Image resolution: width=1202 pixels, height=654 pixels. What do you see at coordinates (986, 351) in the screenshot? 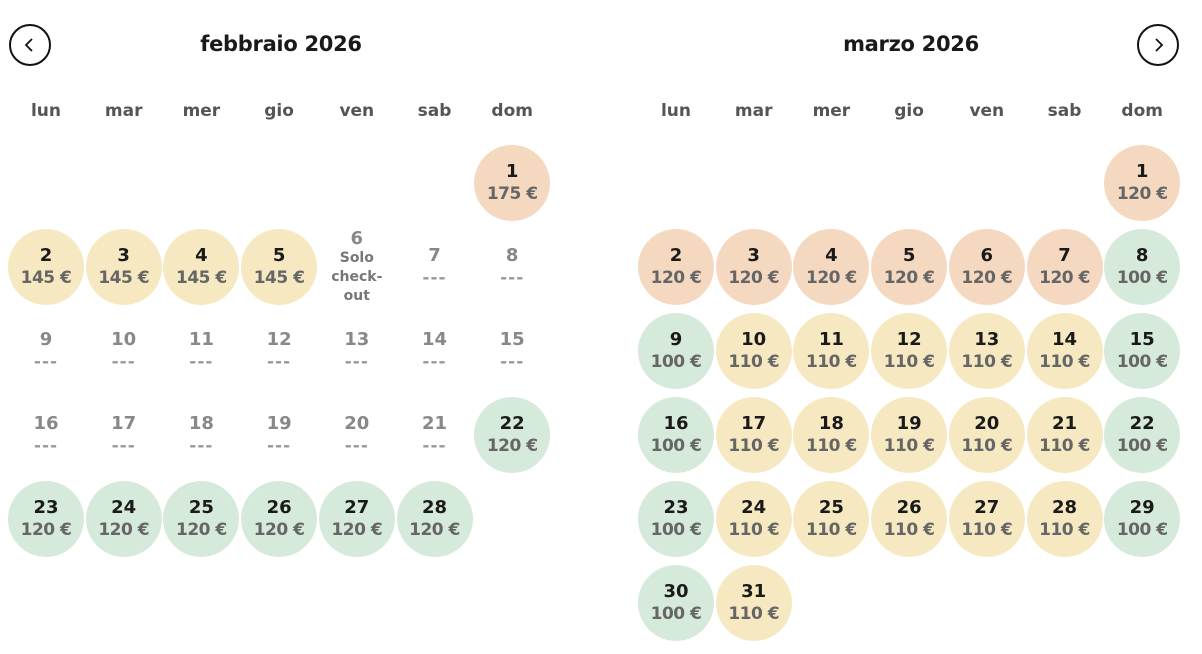
I see `day-cell: 13 110 €` at bounding box center [986, 351].